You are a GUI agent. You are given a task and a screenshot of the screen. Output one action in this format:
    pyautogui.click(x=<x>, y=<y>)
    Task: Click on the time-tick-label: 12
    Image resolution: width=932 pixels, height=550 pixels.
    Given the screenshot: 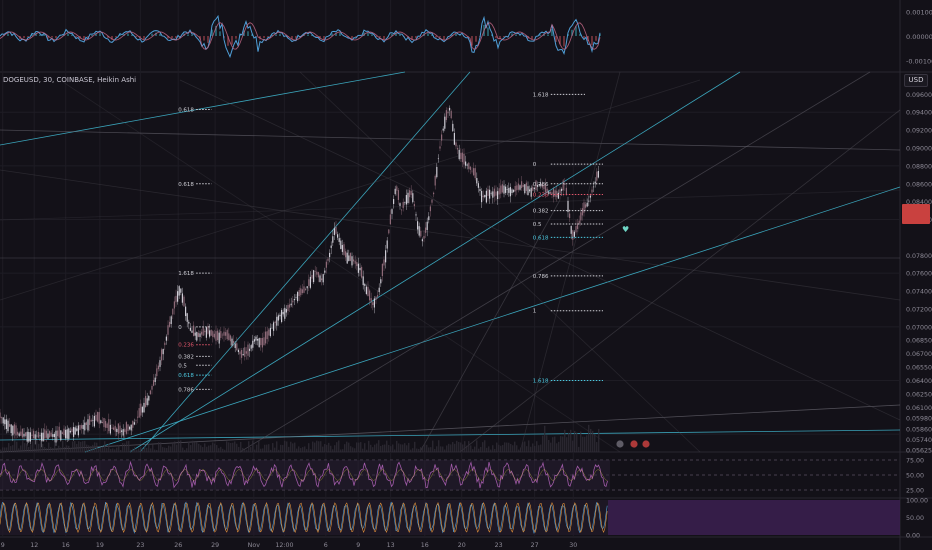 What is the action you would take?
    pyautogui.click(x=34, y=545)
    